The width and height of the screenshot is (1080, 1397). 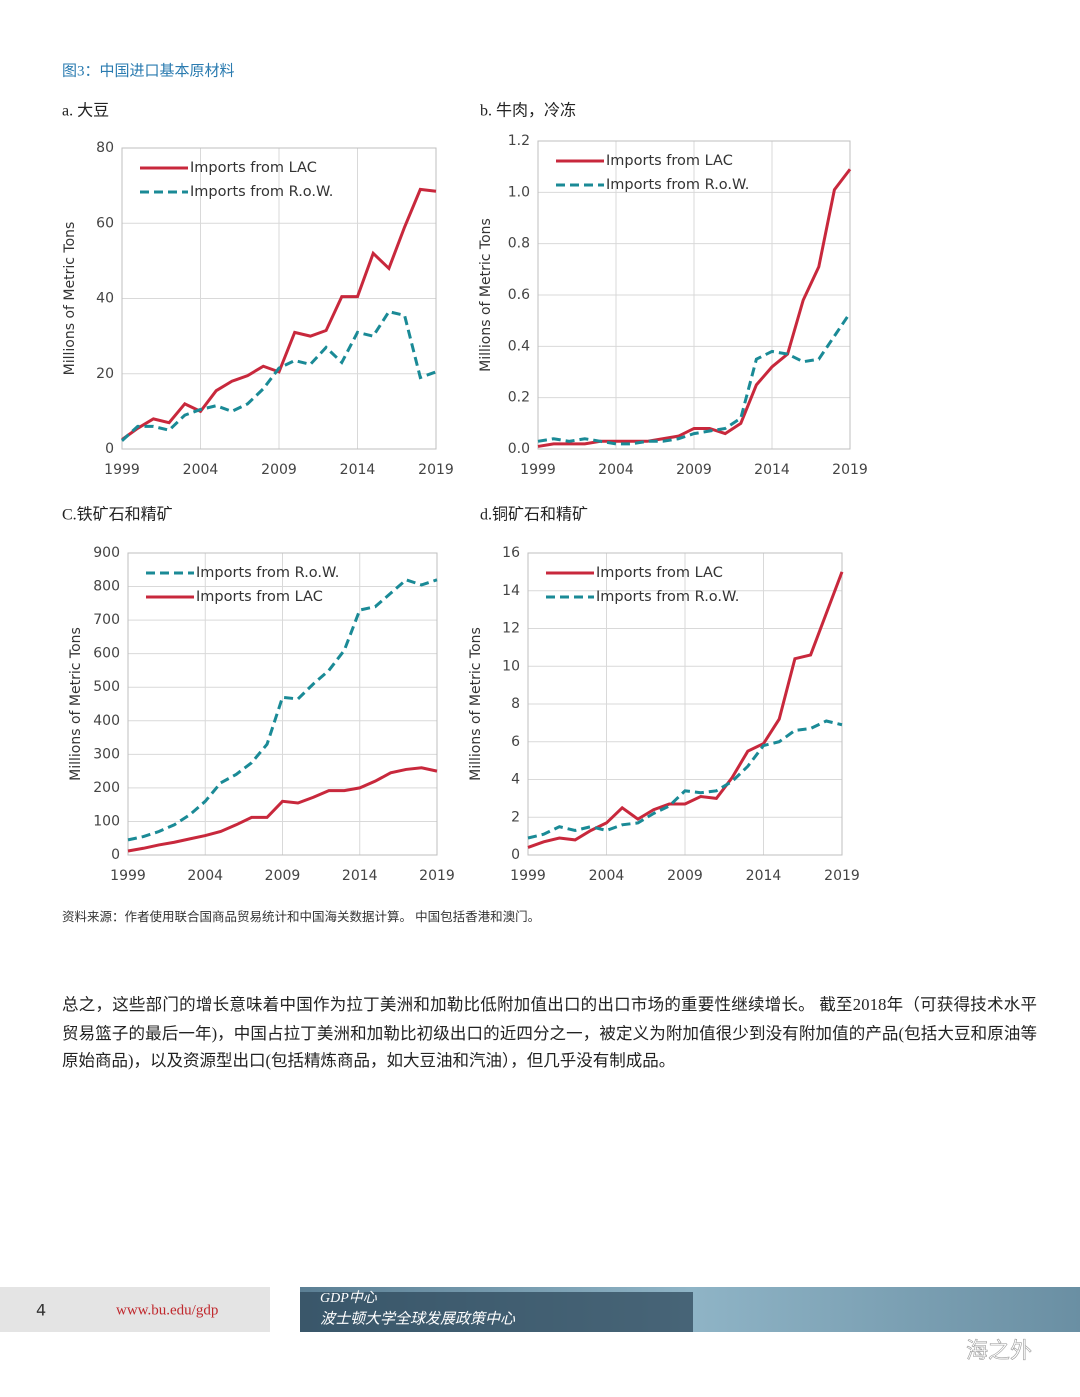 What do you see at coordinates (105, 374) in the screenshot?
I see `y-tick-label: 20` at bounding box center [105, 374].